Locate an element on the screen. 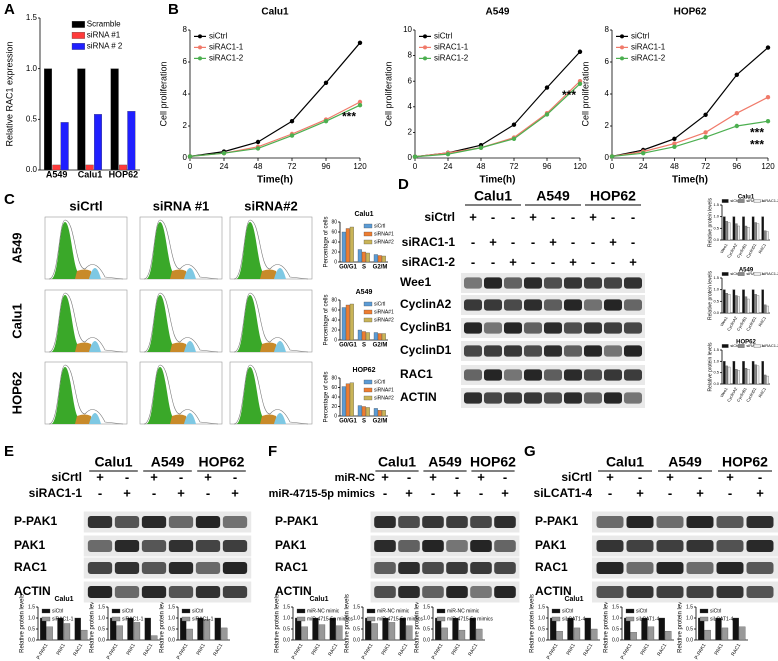 The image size is (778, 661). group-header: HOP62 is located at coordinates (613, 196).